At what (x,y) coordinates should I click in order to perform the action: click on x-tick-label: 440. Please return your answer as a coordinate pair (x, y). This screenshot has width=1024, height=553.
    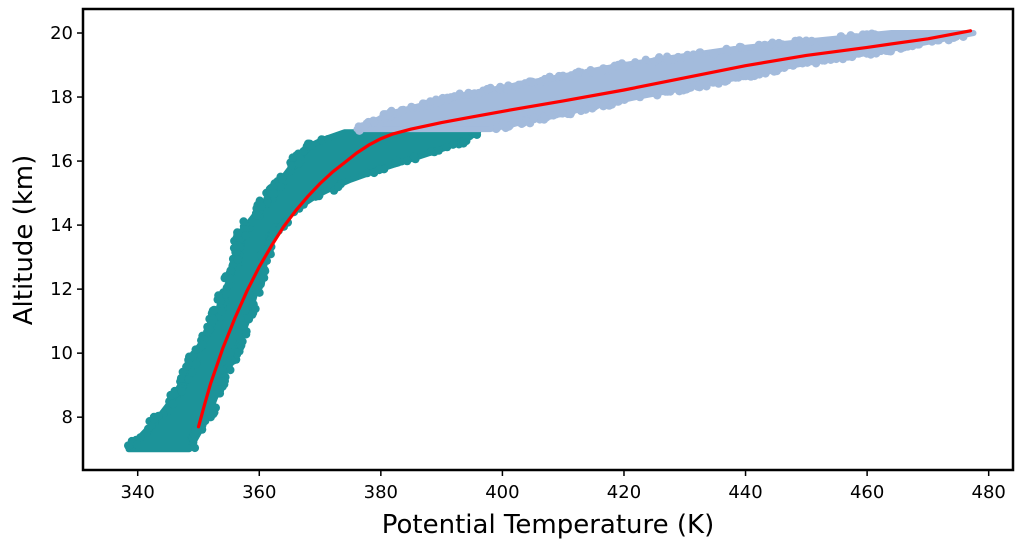
    Looking at the image, I should click on (745, 492).